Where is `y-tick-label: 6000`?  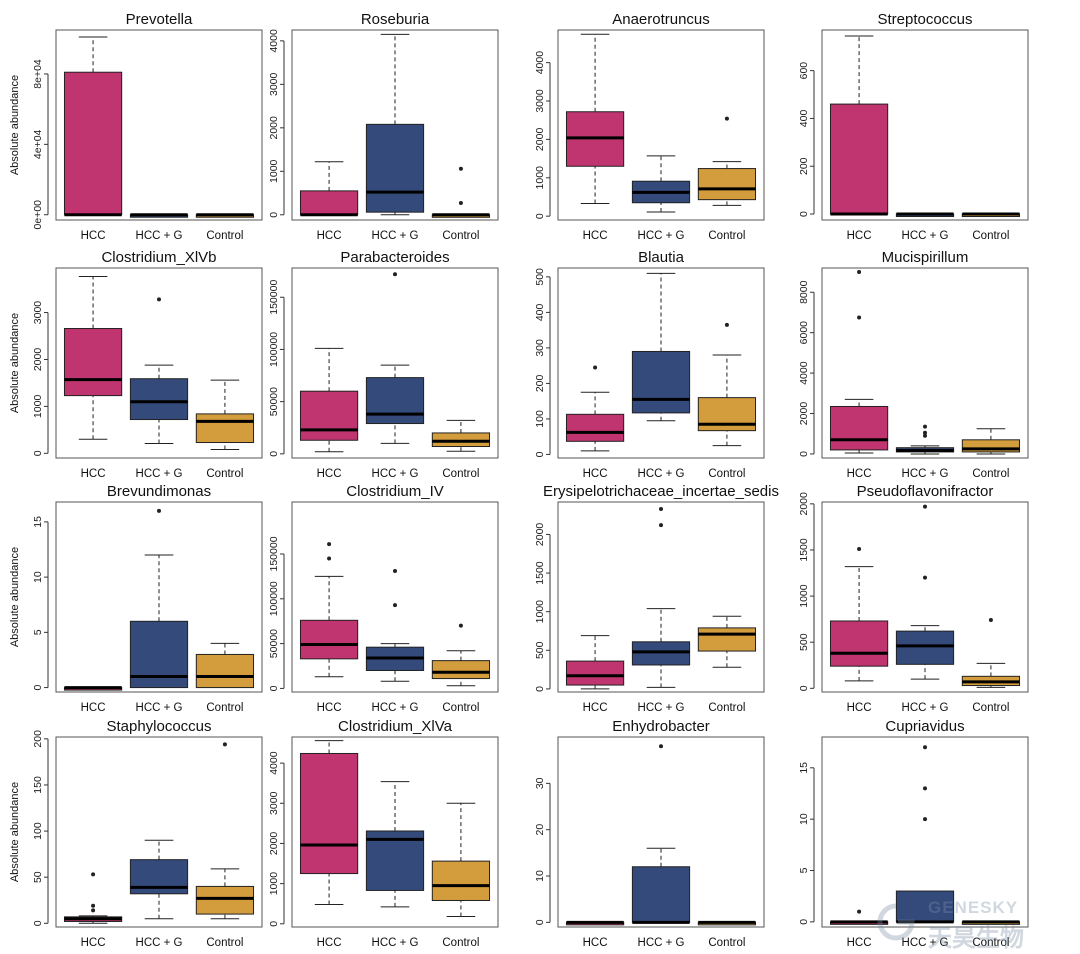 y-tick-label: 6000 is located at coordinates (804, 333).